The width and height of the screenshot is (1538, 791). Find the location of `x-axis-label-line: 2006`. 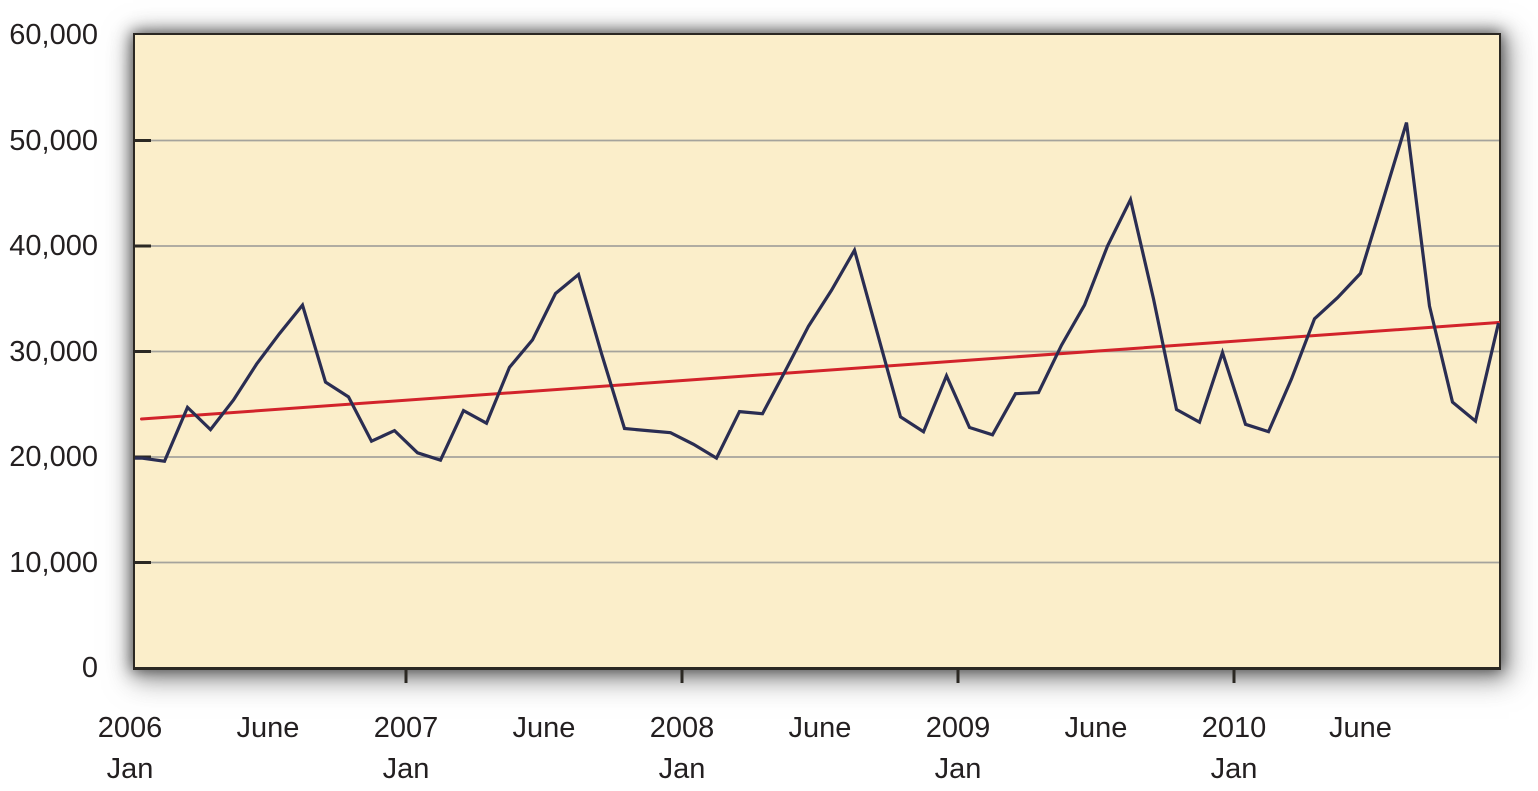

x-axis-label-line: 2006 is located at coordinates (130, 728).